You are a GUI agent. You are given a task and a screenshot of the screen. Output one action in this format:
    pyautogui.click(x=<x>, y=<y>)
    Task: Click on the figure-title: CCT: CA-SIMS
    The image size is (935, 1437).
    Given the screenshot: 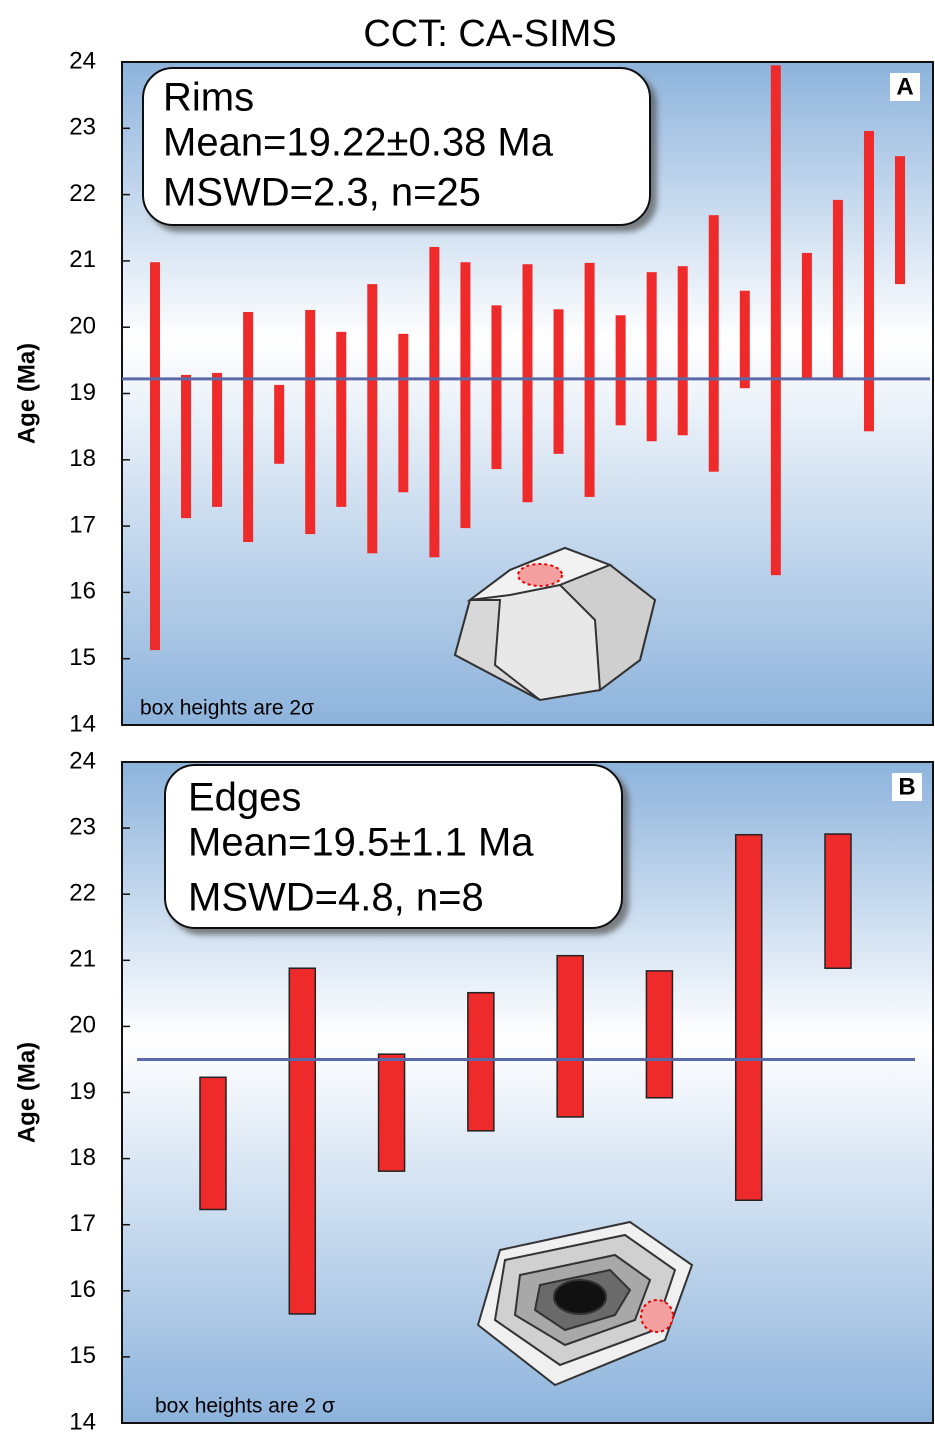 What is the action you would take?
    pyautogui.click(x=489, y=34)
    